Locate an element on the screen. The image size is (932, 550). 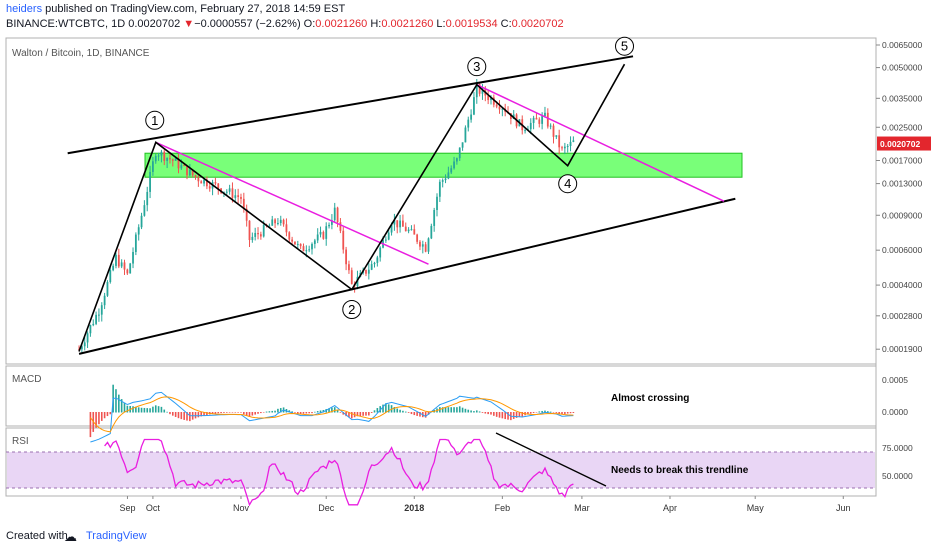
wave-label-circle is located at coordinates (352, 310).